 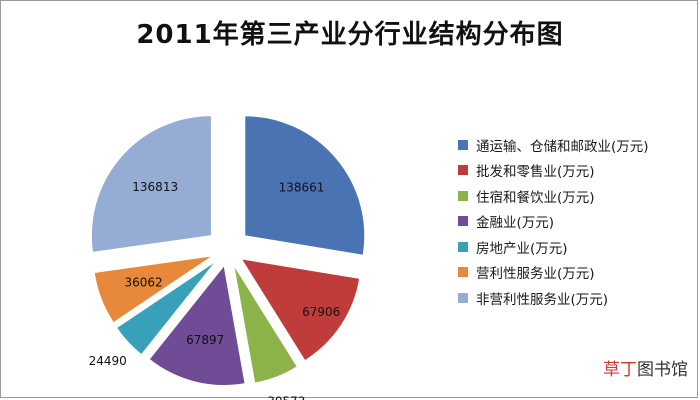 What do you see at coordinates (562, 146) in the screenshot?
I see `legend-label: 通运输、仓储和邮政业(万元)` at bounding box center [562, 146].